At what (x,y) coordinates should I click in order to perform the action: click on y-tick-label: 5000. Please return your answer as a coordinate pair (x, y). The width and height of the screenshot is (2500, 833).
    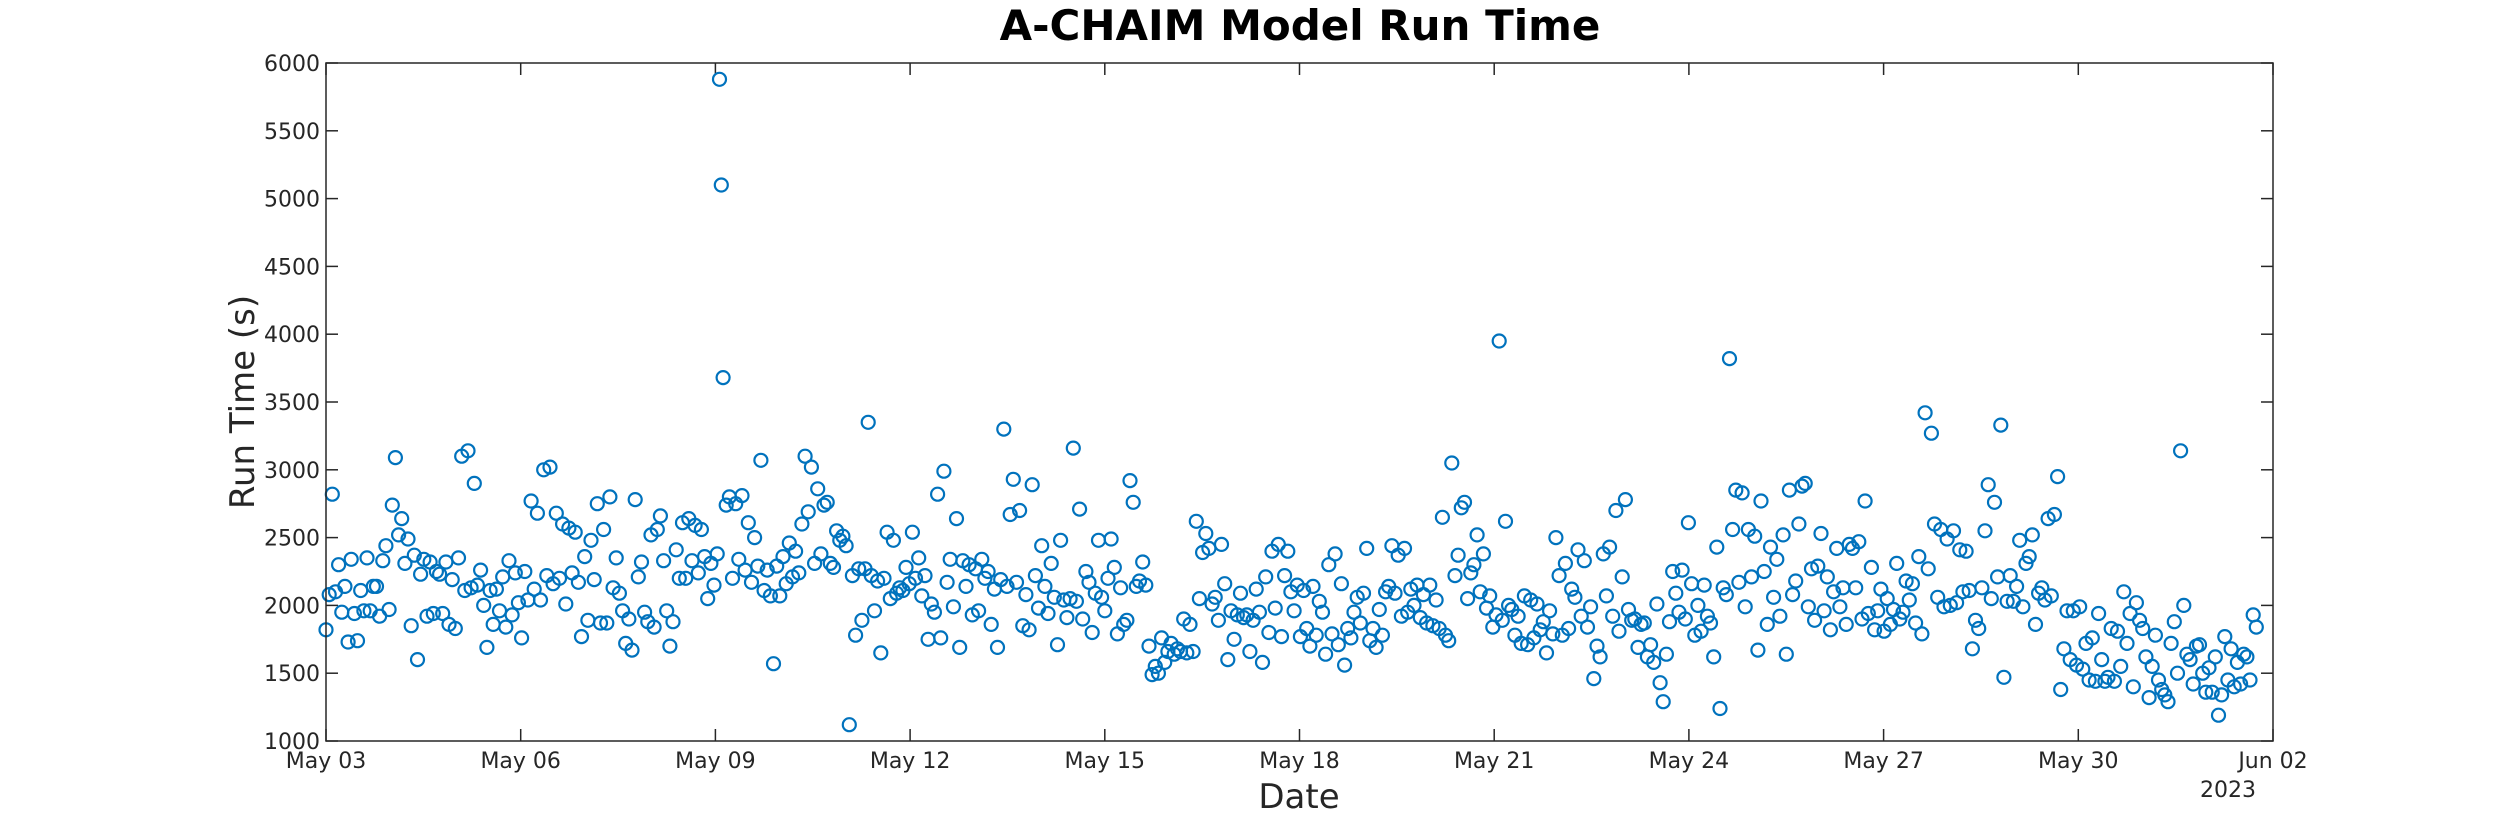
    Looking at the image, I should click on (292, 200).